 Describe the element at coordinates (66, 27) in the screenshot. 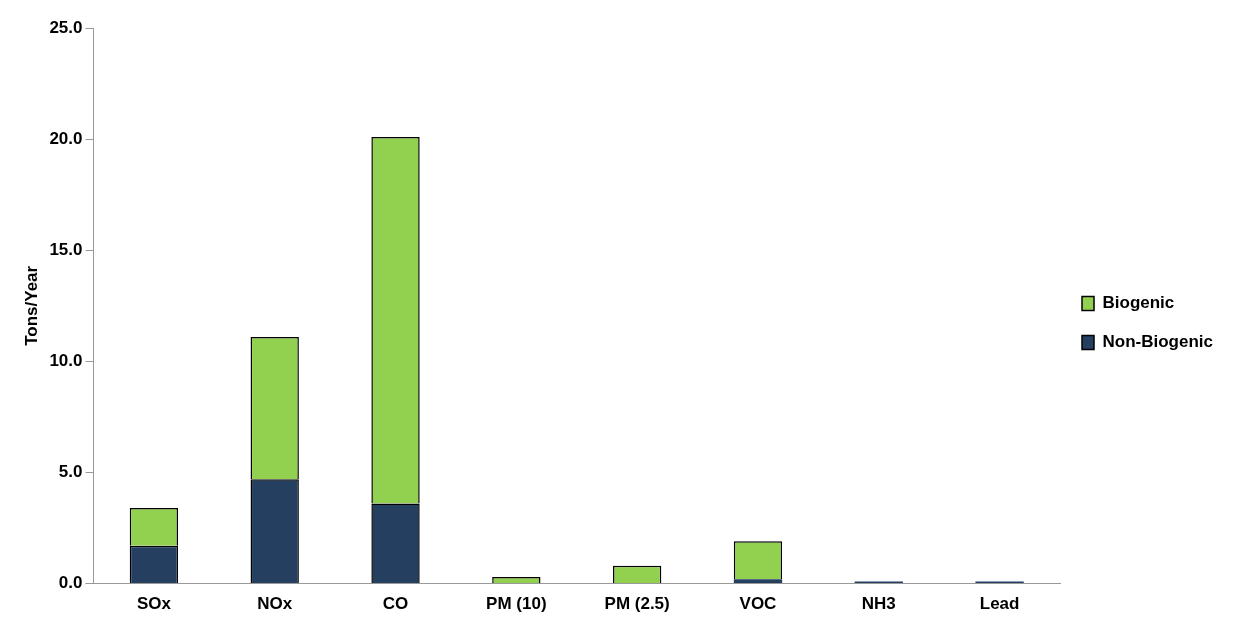

I see `y-tick-label: 25.0` at that location.